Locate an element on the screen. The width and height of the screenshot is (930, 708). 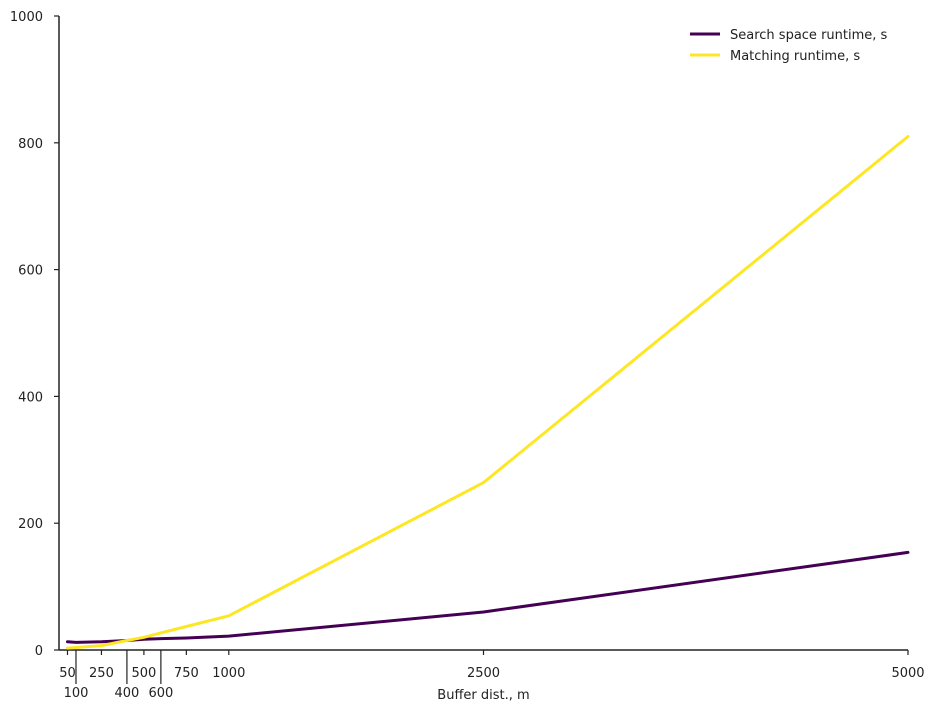
x-tick-label: 1000 is located at coordinates (228, 673).